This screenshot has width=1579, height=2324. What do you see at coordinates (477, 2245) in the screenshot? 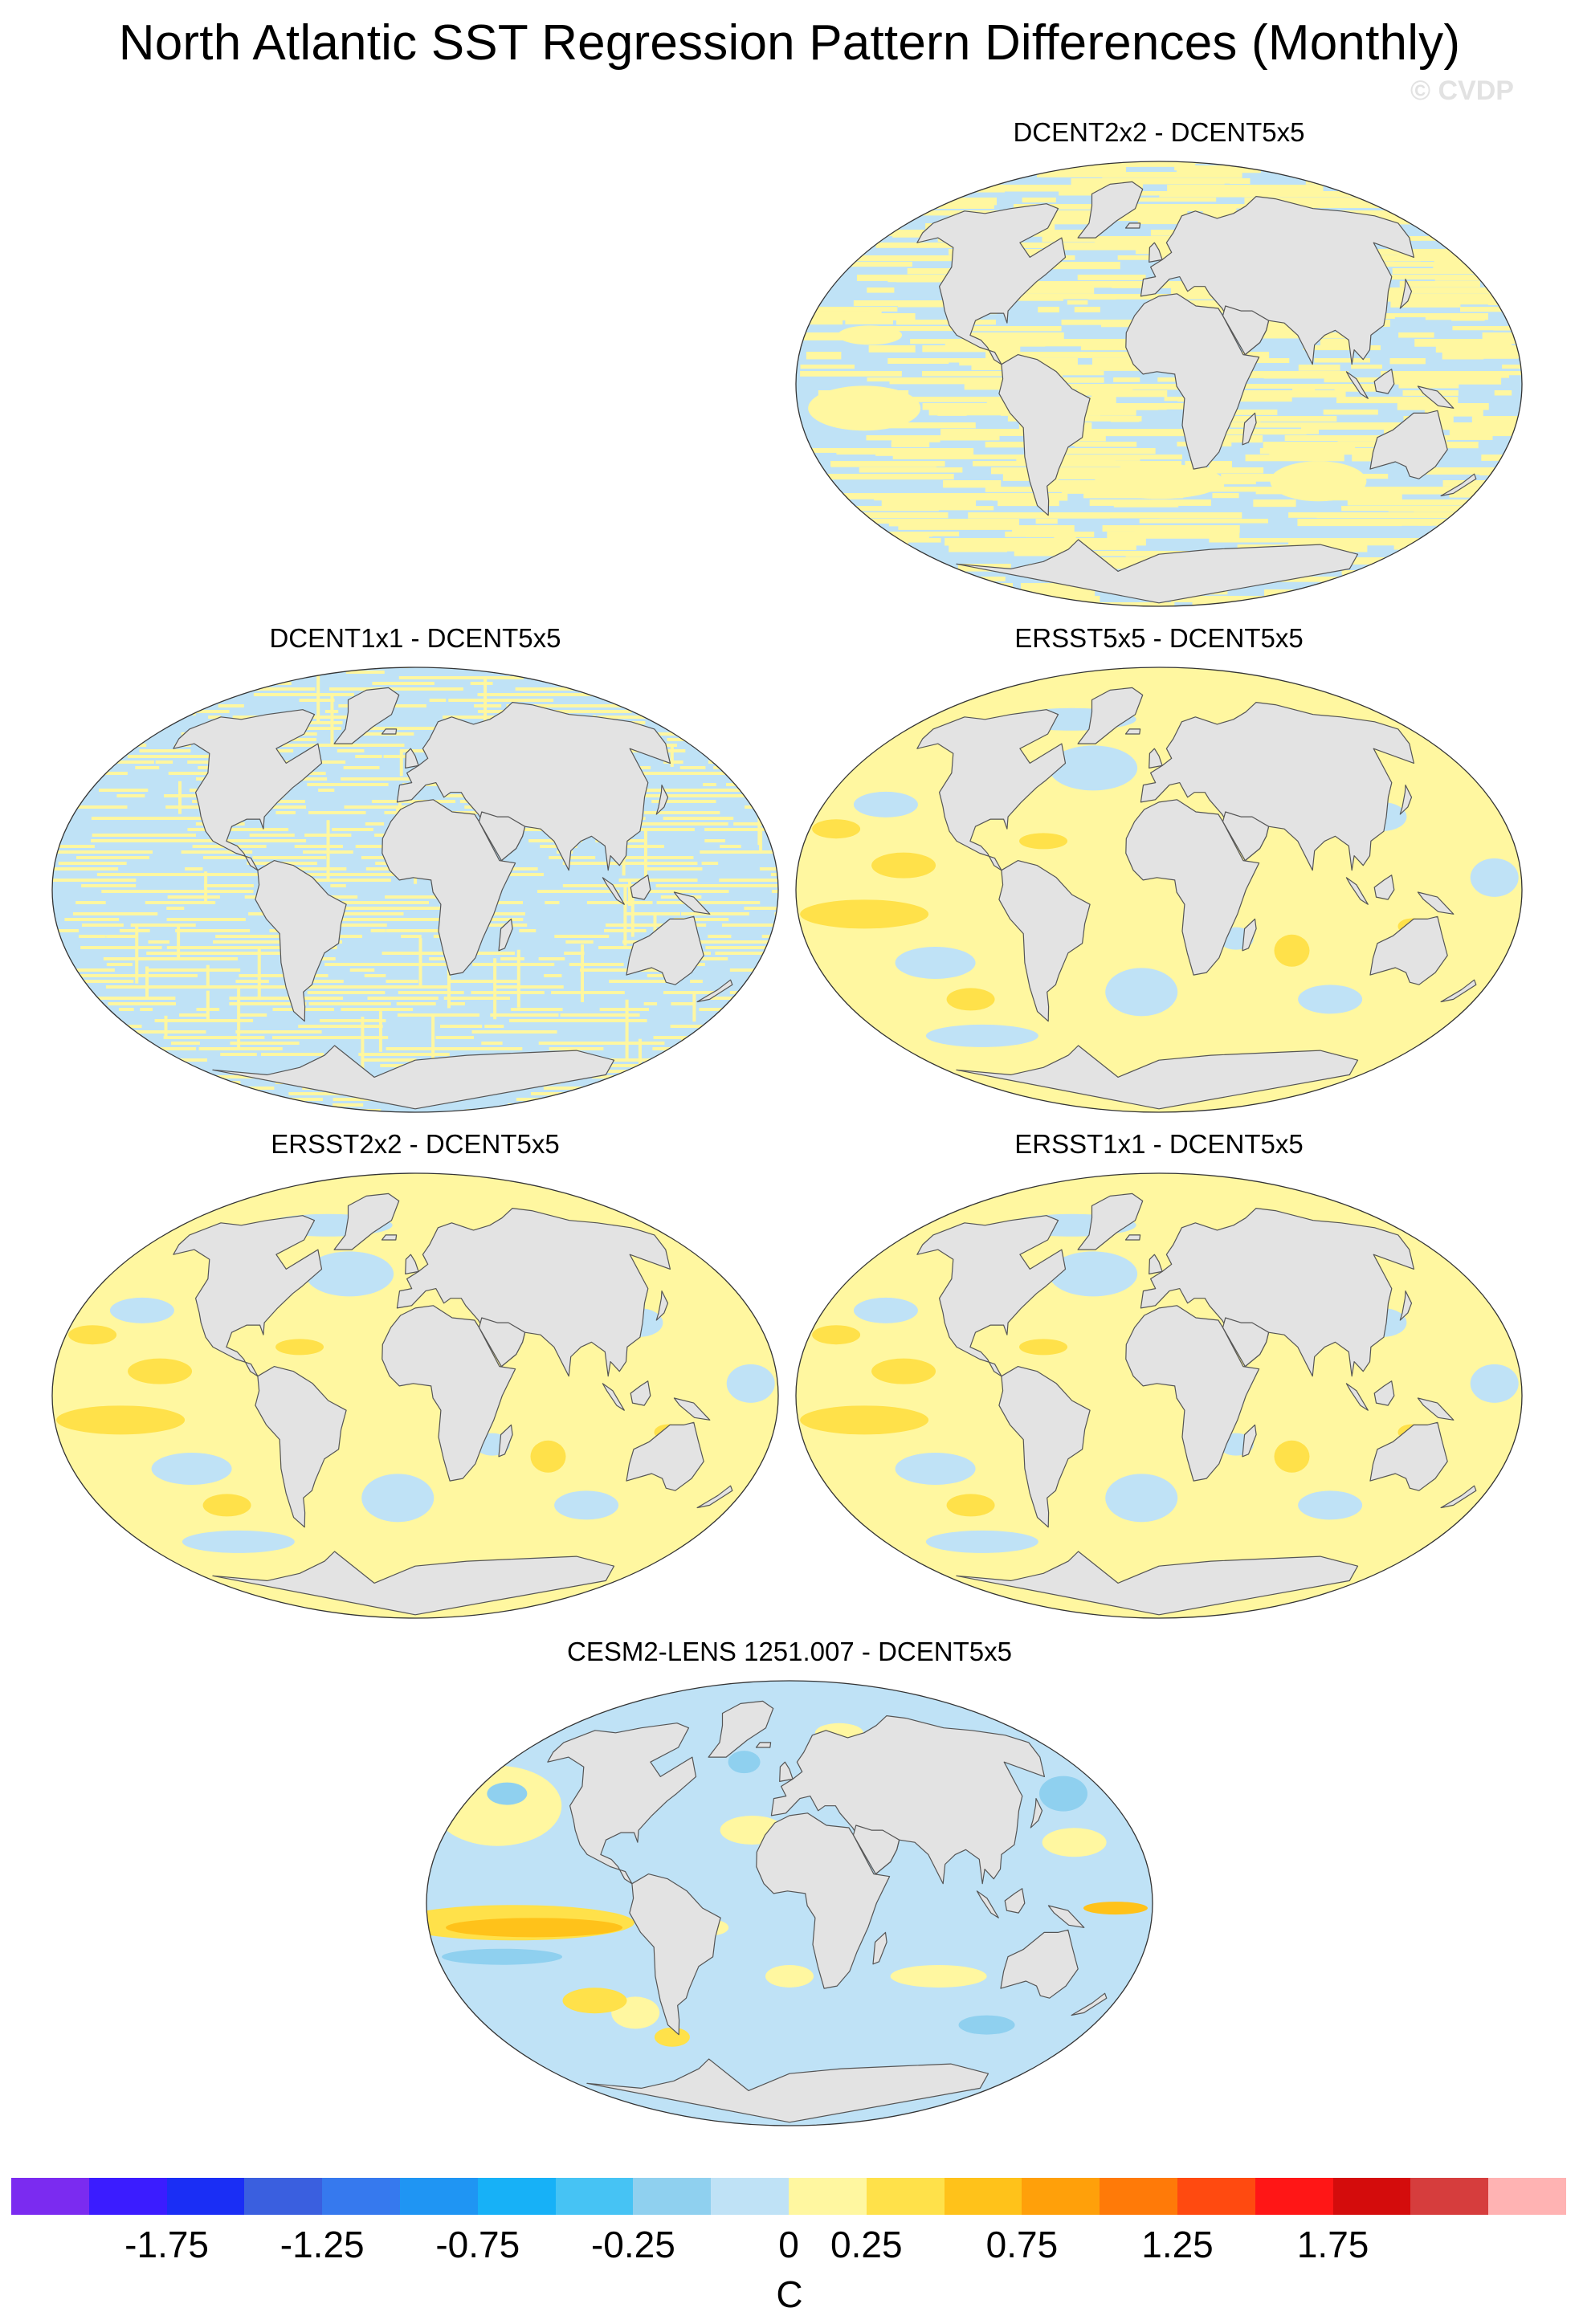
I see `colorbar-tick-label: -0.75` at bounding box center [477, 2245].